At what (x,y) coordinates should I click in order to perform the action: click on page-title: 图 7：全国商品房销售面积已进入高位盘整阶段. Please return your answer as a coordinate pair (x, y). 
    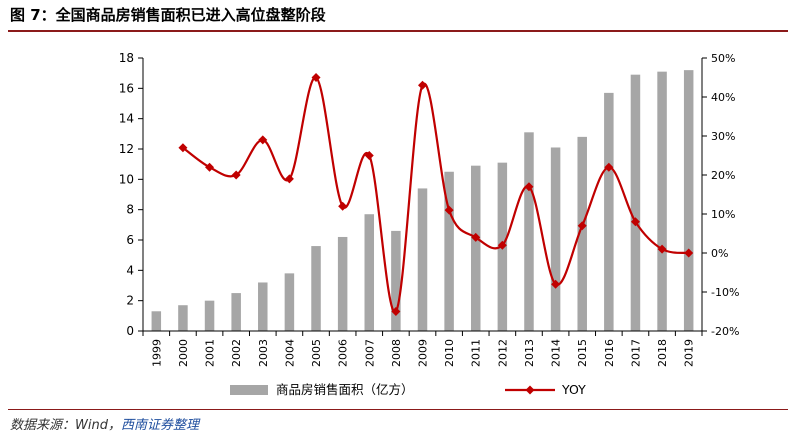
    Looking at the image, I should click on (168, 15).